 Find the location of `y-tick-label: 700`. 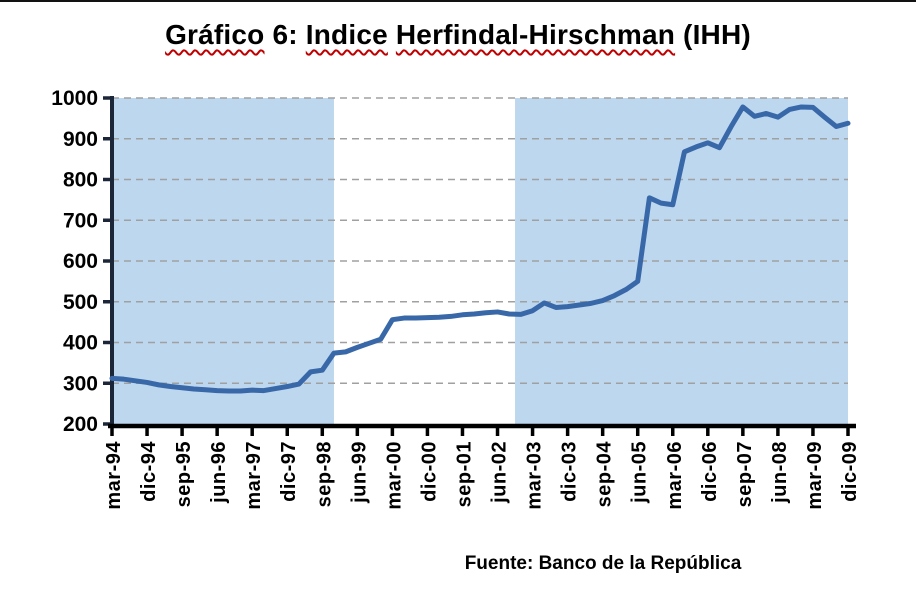

y-tick-label: 700 is located at coordinates (80, 220).